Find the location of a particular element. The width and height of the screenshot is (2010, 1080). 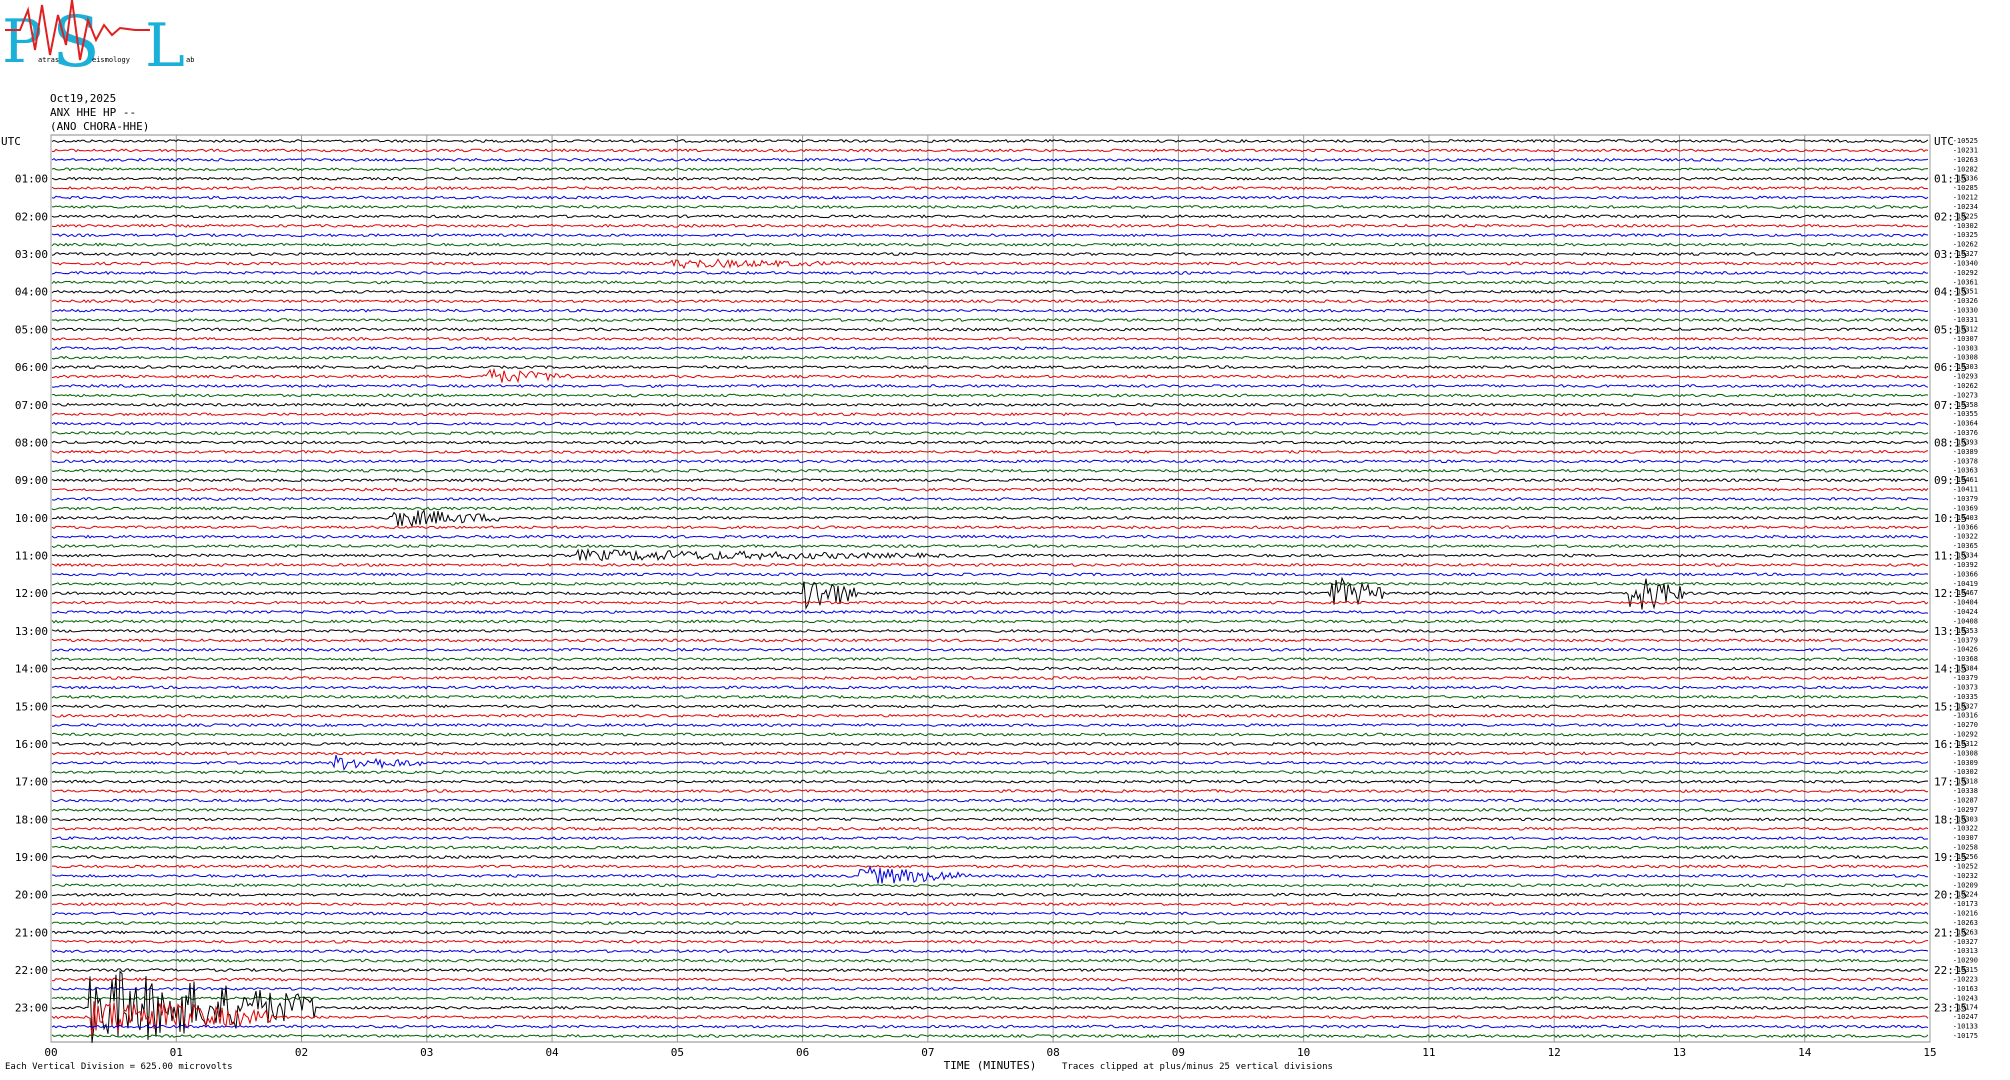

offset-label: -10225 is located at coordinates (1965, 216).